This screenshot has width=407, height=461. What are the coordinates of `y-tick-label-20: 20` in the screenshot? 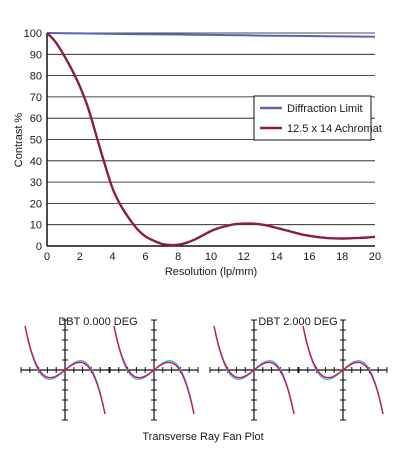 It's located at (36, 204).